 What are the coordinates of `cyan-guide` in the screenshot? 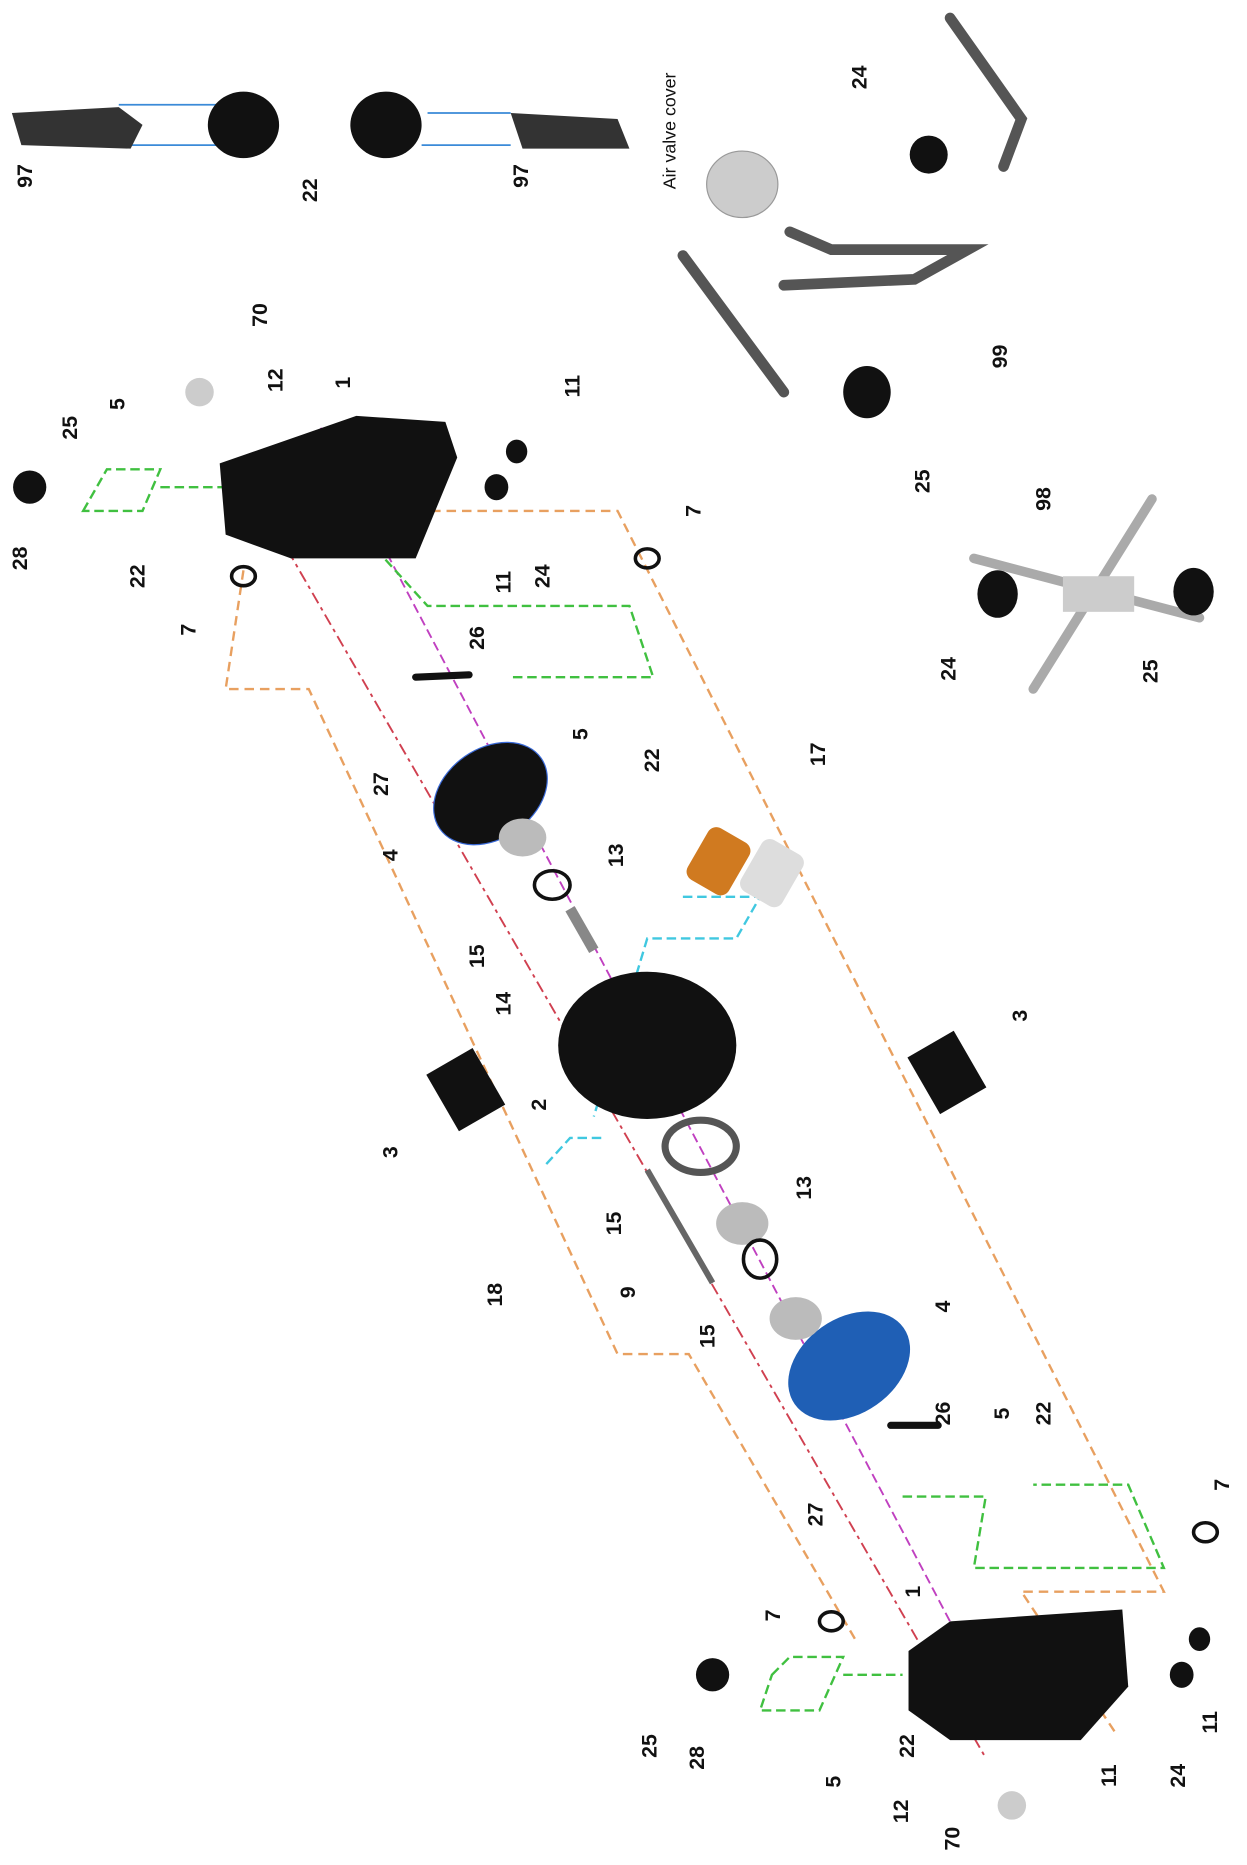 It's located at (575, 1150).